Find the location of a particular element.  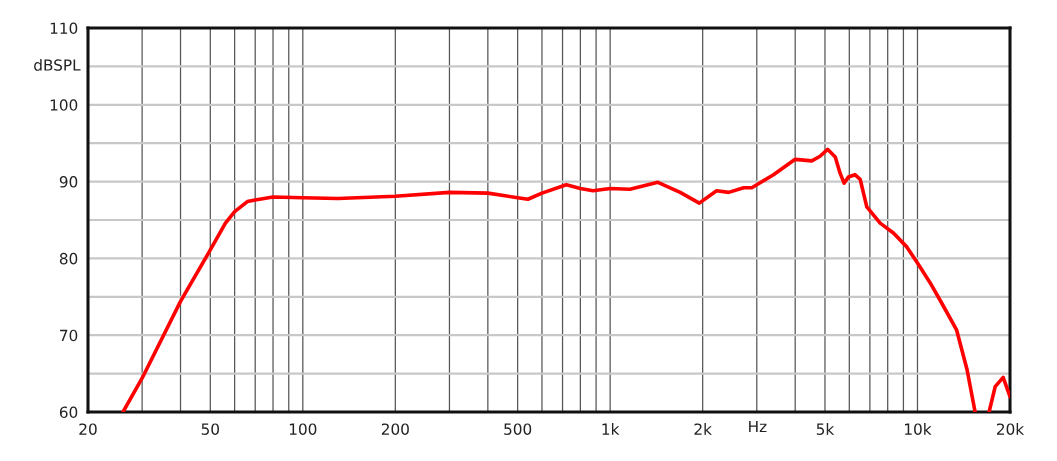

y-tick-label: 110 is located at coordinates (64, 28).